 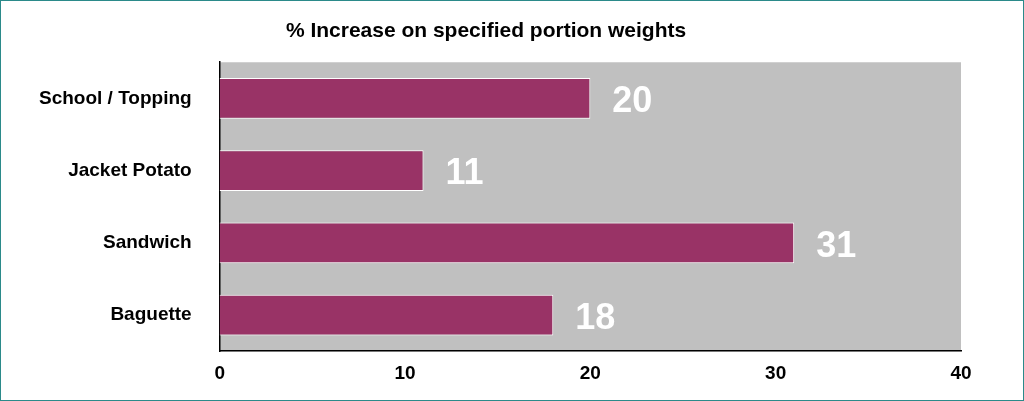 What do you see at coordinates (147, 242) in the screenshot?
I see `y-tick-label: Sandwich` at bounding box center [147, 242].